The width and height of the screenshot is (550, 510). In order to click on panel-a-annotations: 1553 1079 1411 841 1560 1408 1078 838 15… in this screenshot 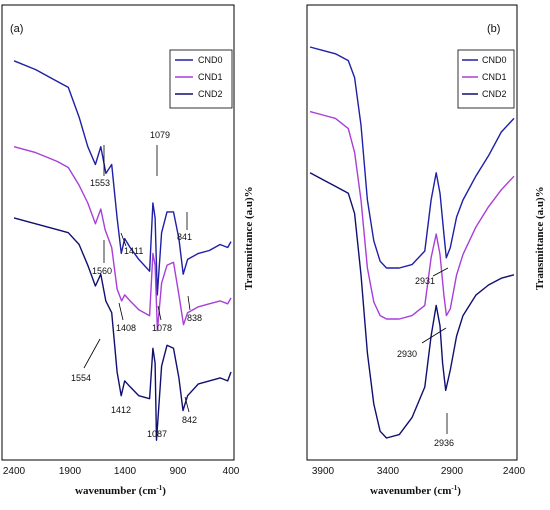, I will do `click(136, 284)`.